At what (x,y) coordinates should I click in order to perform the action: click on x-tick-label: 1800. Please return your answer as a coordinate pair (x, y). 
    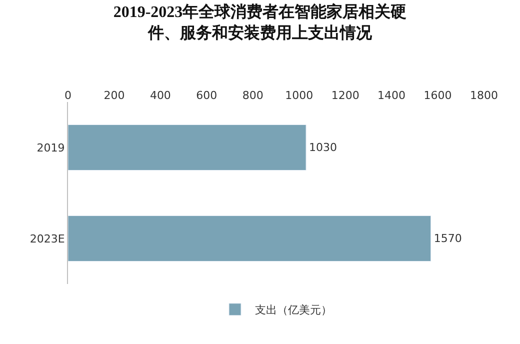
    Looking at the image, I should click on (484, 95).